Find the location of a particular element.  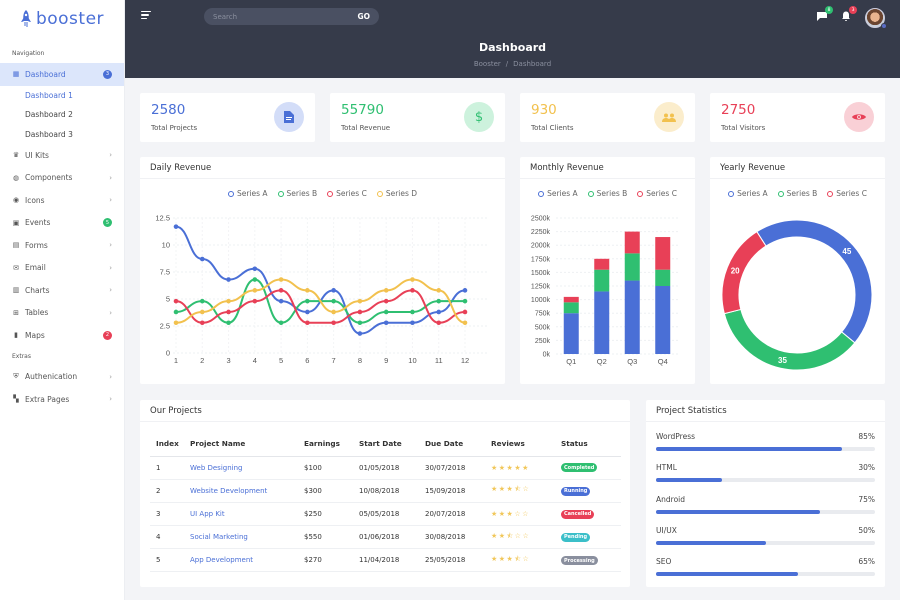

svg-text: 20 is located at coordinates (735, 271).